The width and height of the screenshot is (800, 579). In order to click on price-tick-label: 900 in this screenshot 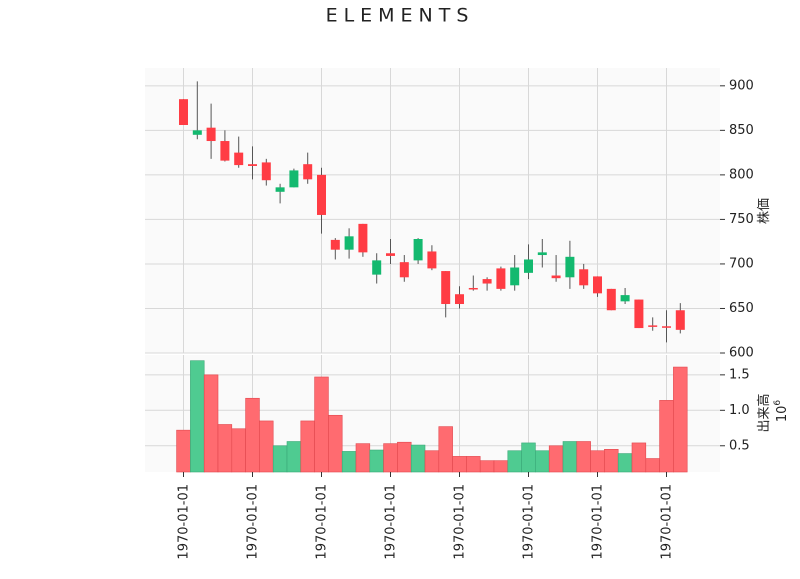, I will do `click(741, 85)`.